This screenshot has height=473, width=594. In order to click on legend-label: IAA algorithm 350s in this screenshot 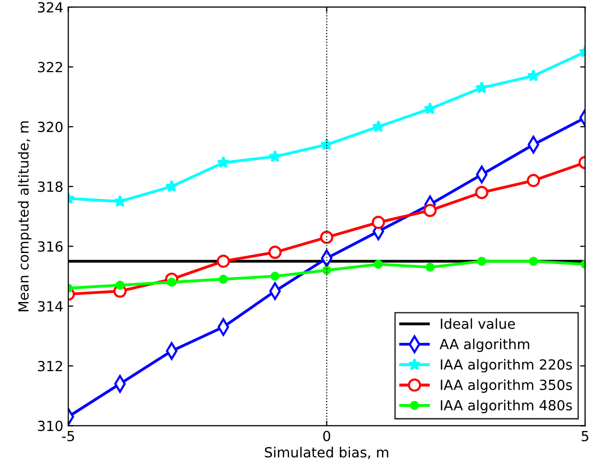, I will do `click(506, 386)`.